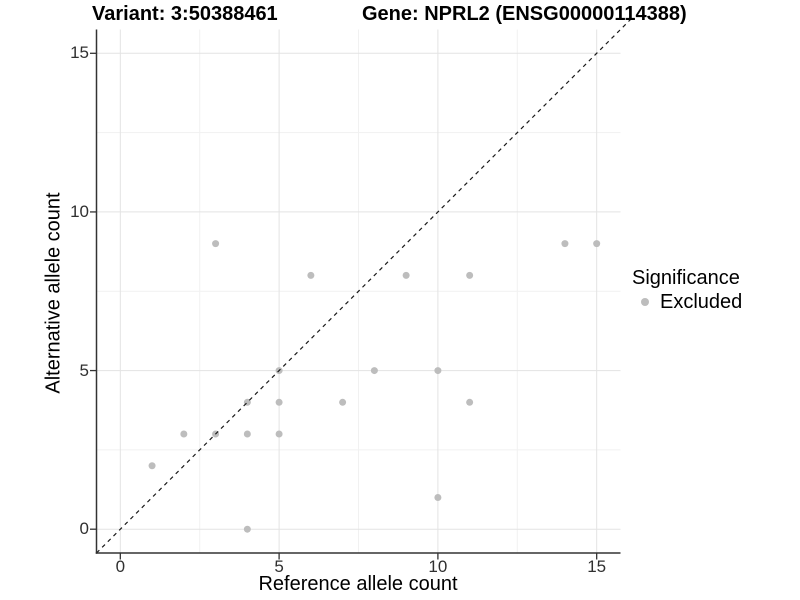 The image size is (800, 600). I want to click on plot-title-gene: Gene: NPRL2 (ENSG00000114388), so click(524, 14).